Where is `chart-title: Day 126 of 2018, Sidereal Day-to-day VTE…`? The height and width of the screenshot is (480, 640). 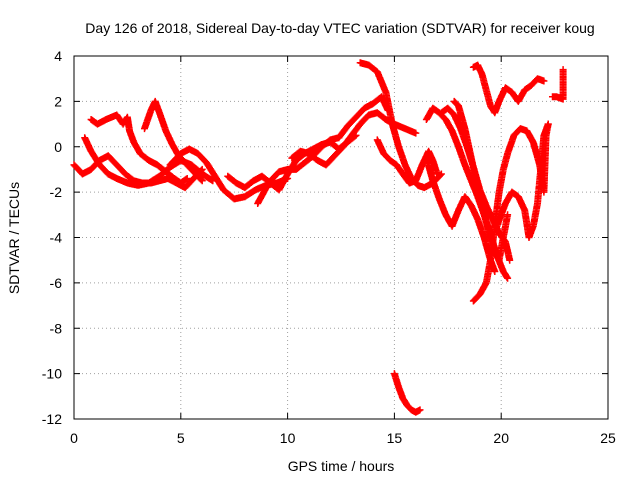
chart-title: Day 126 of 2018, Sidereal Day-to-day VTE… is located at coordinates (339, 28).